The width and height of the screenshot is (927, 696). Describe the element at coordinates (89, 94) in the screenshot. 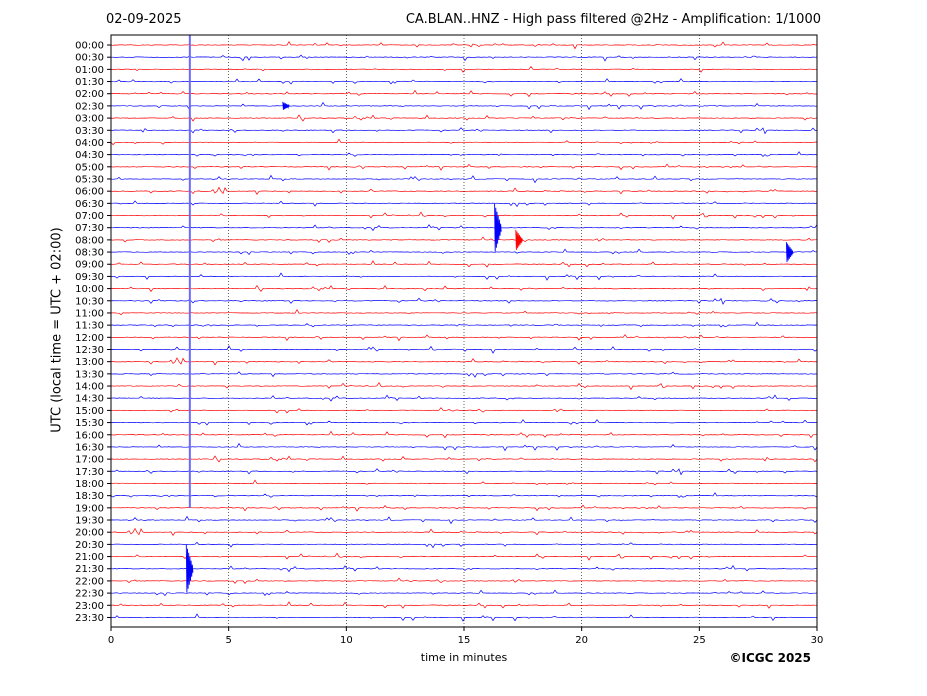

I see `y-tick-label: 02:00` at that location.